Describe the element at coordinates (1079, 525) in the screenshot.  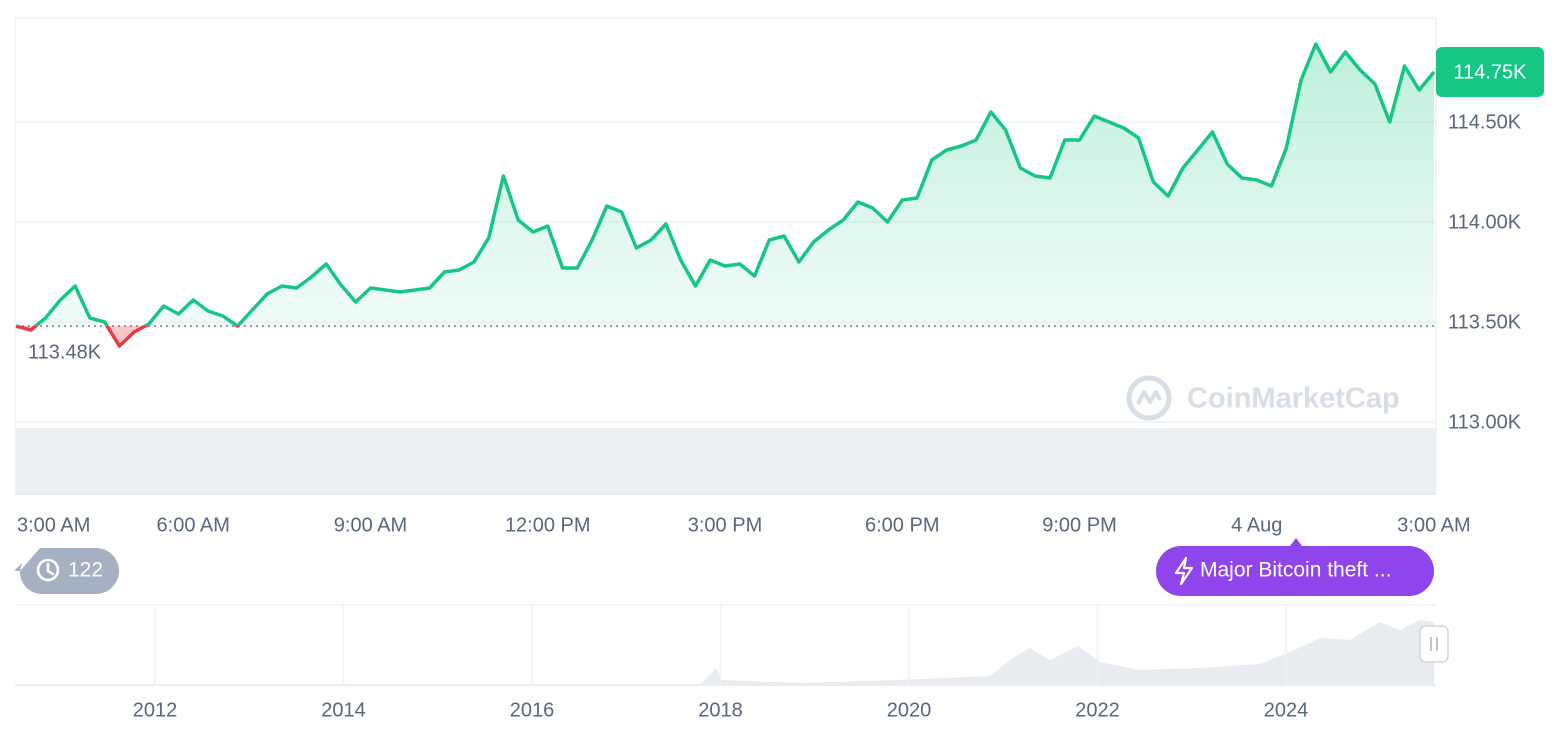
I see `x-tick-label: 9:00 PM` at that location.